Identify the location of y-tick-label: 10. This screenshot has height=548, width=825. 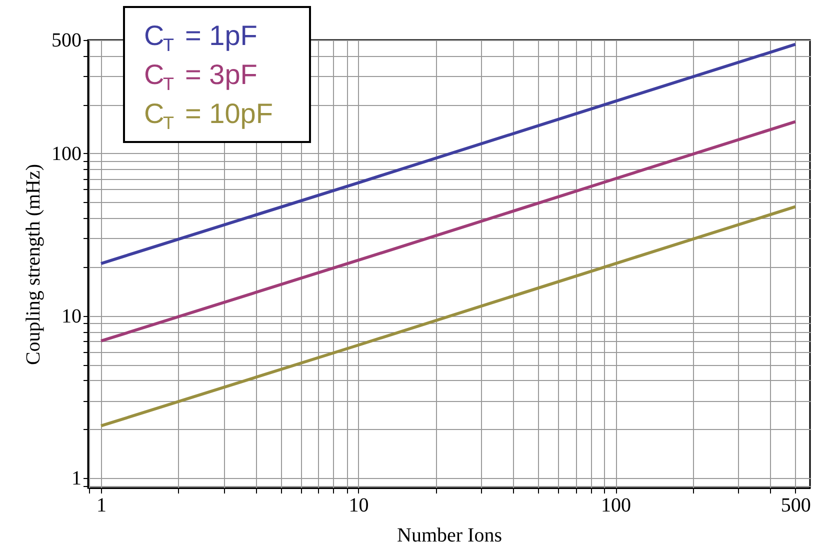
(72, 316).